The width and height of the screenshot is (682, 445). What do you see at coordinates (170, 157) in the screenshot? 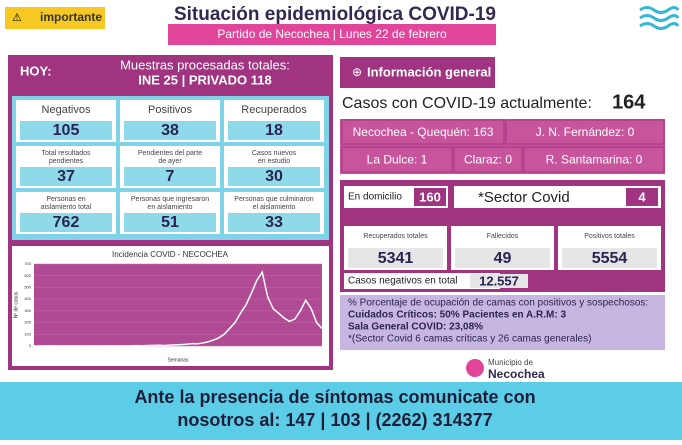
I see `cell-label: Pendientes del parte de ayer` at bounding box center [170, 157].